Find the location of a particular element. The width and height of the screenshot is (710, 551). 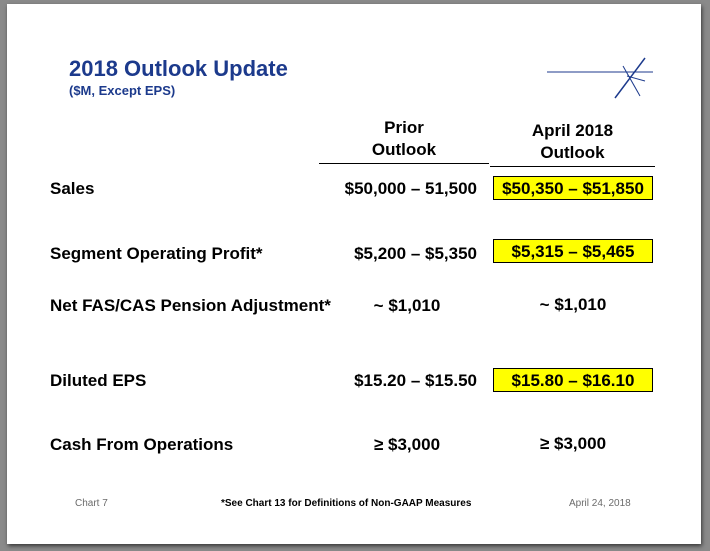

page-subtitle: ($M, Except EPS) is located at coordinates (122, 90).